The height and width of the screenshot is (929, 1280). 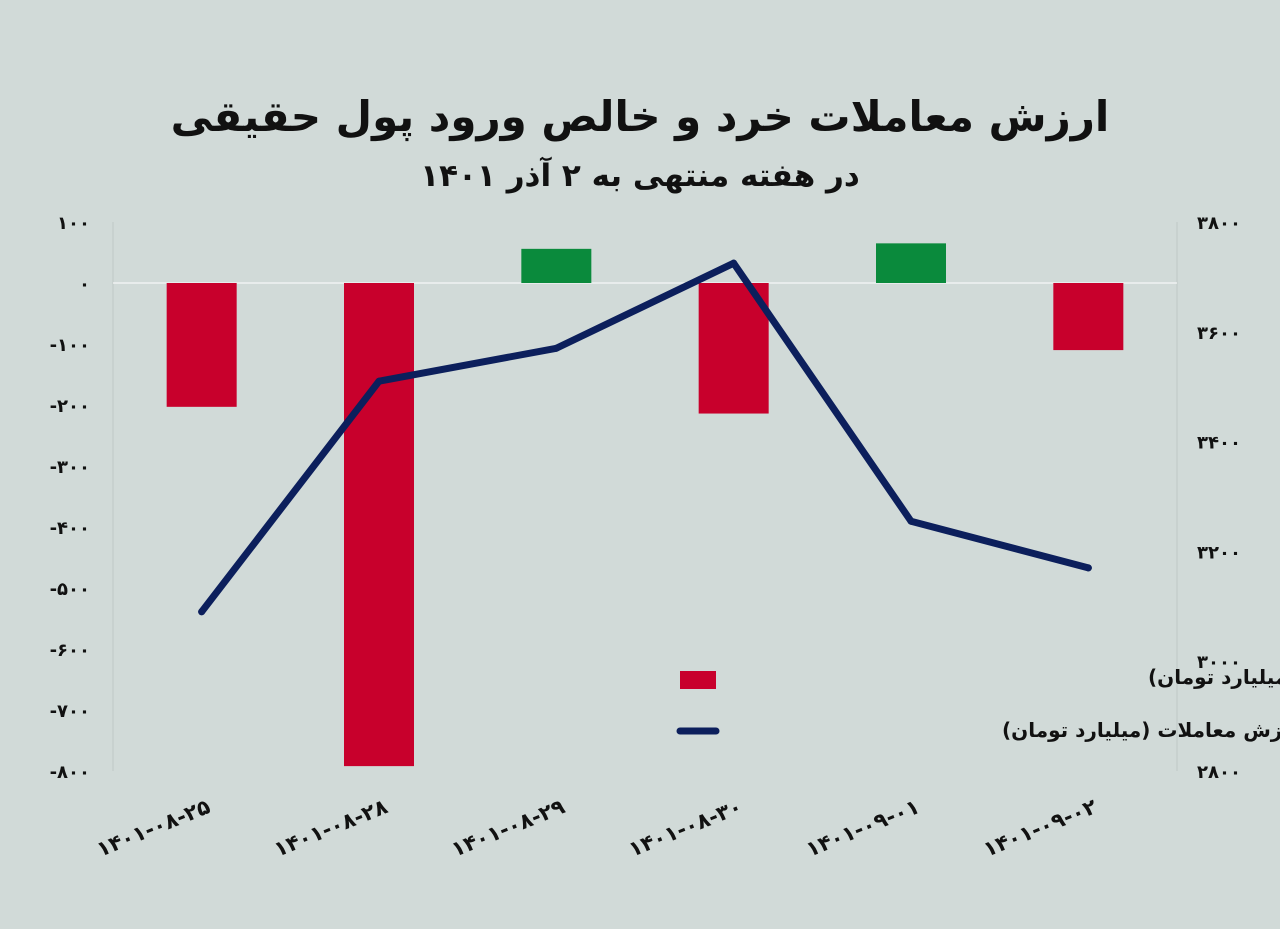 What do you see at coordinates (70, 650) in the screenshot?
I see `left-tick-label: -۶۰۰` at bounding box center [70, 650].